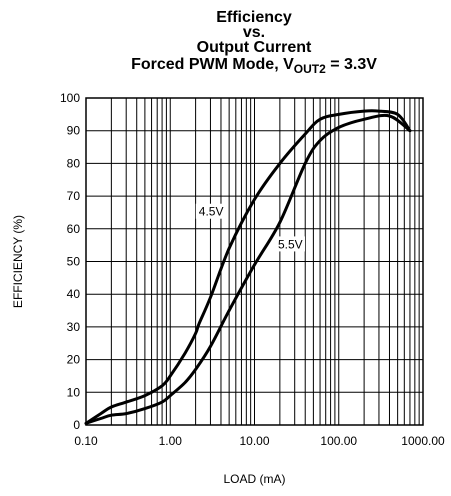  What do you see at coordinates (254, 32) in the screenshot?
I see `chart-title-line: vs.` at bounding box center [254, 32].